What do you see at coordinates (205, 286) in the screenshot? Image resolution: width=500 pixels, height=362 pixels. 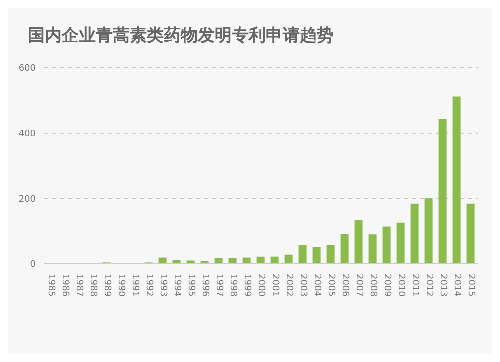 I see `x-tick-label: 1996` at bounding box center [205, 286].